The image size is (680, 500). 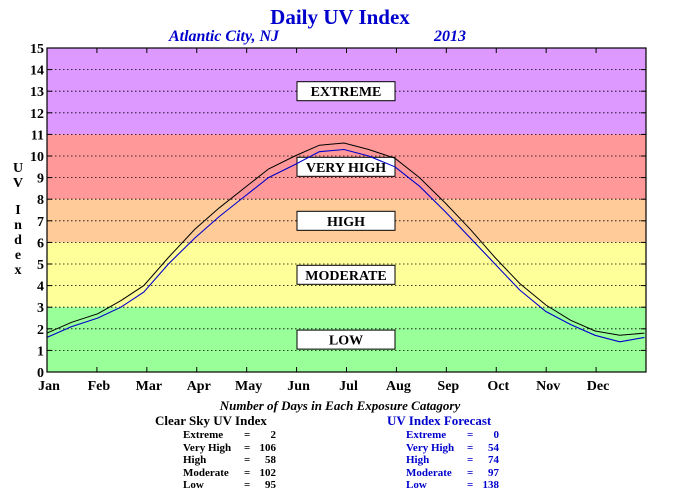 I want to click on forecast-row-name: Very High, so click(x=430, y=447).